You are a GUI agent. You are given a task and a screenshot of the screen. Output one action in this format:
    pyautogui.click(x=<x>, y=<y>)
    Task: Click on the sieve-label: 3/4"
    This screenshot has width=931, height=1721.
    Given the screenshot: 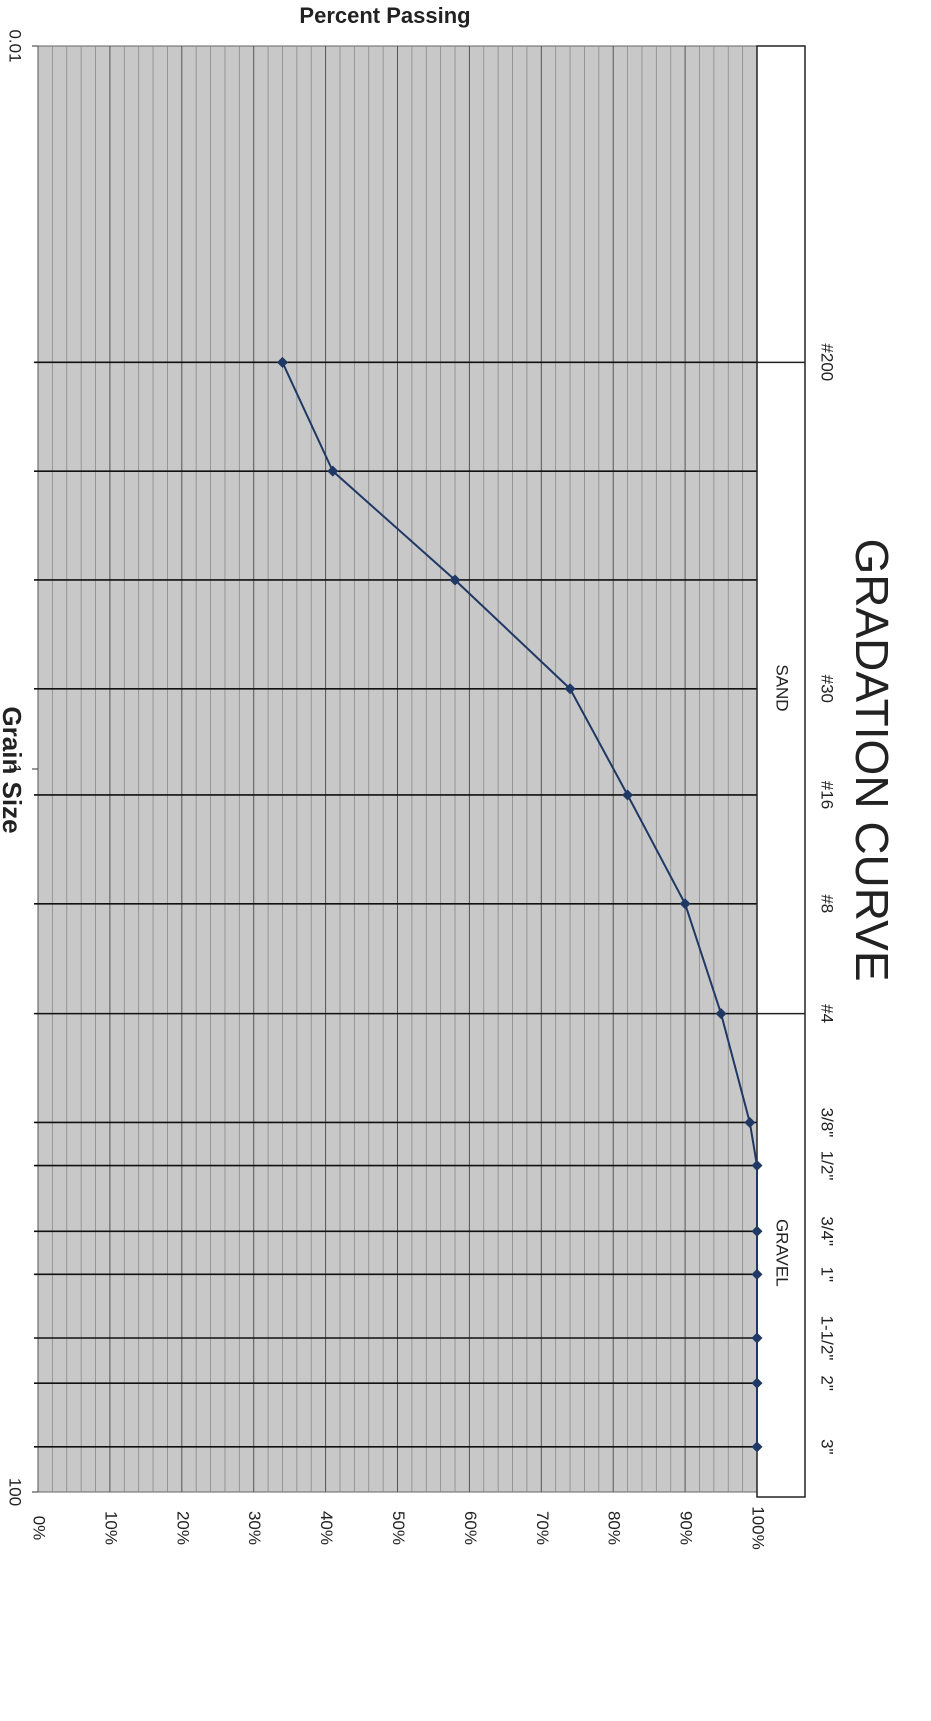 What is the action you would take?
    pyautogui.click(x=827, y=1231)
    